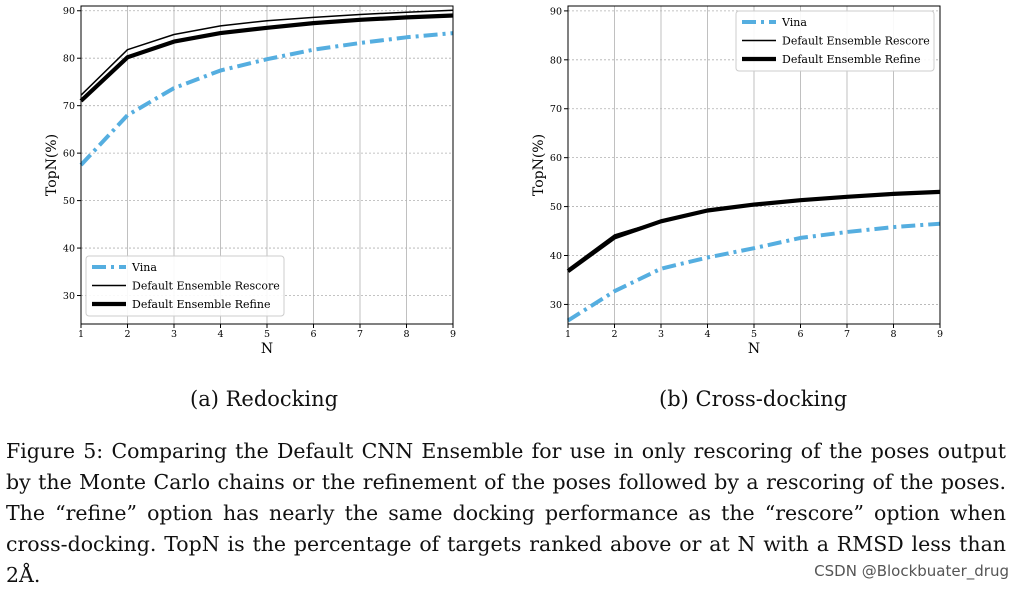 Image resolution: width=1023 pixels, height=592 pixels. I want to click on subcaption-a: (a) Redocking, so click(264, 399).